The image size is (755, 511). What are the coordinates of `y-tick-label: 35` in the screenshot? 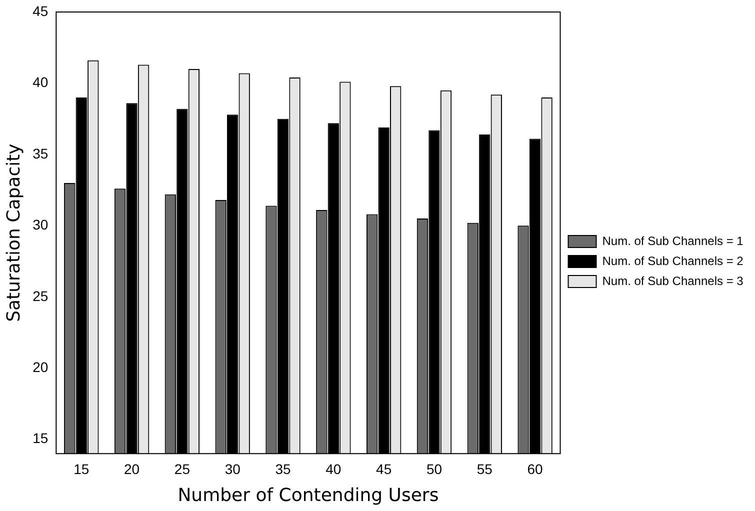 It's located at (40, 153).